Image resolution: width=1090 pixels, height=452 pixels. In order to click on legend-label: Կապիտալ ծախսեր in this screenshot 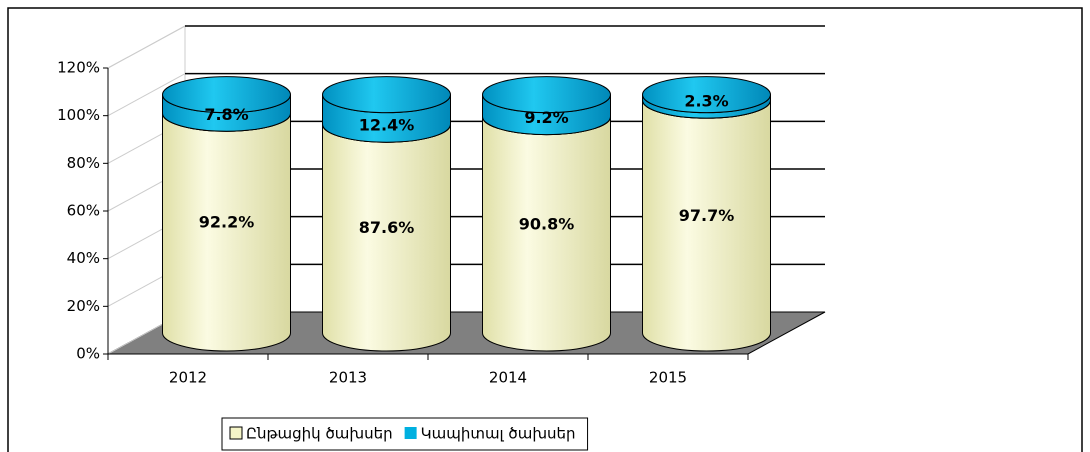, I will do `click(498, 434)`.